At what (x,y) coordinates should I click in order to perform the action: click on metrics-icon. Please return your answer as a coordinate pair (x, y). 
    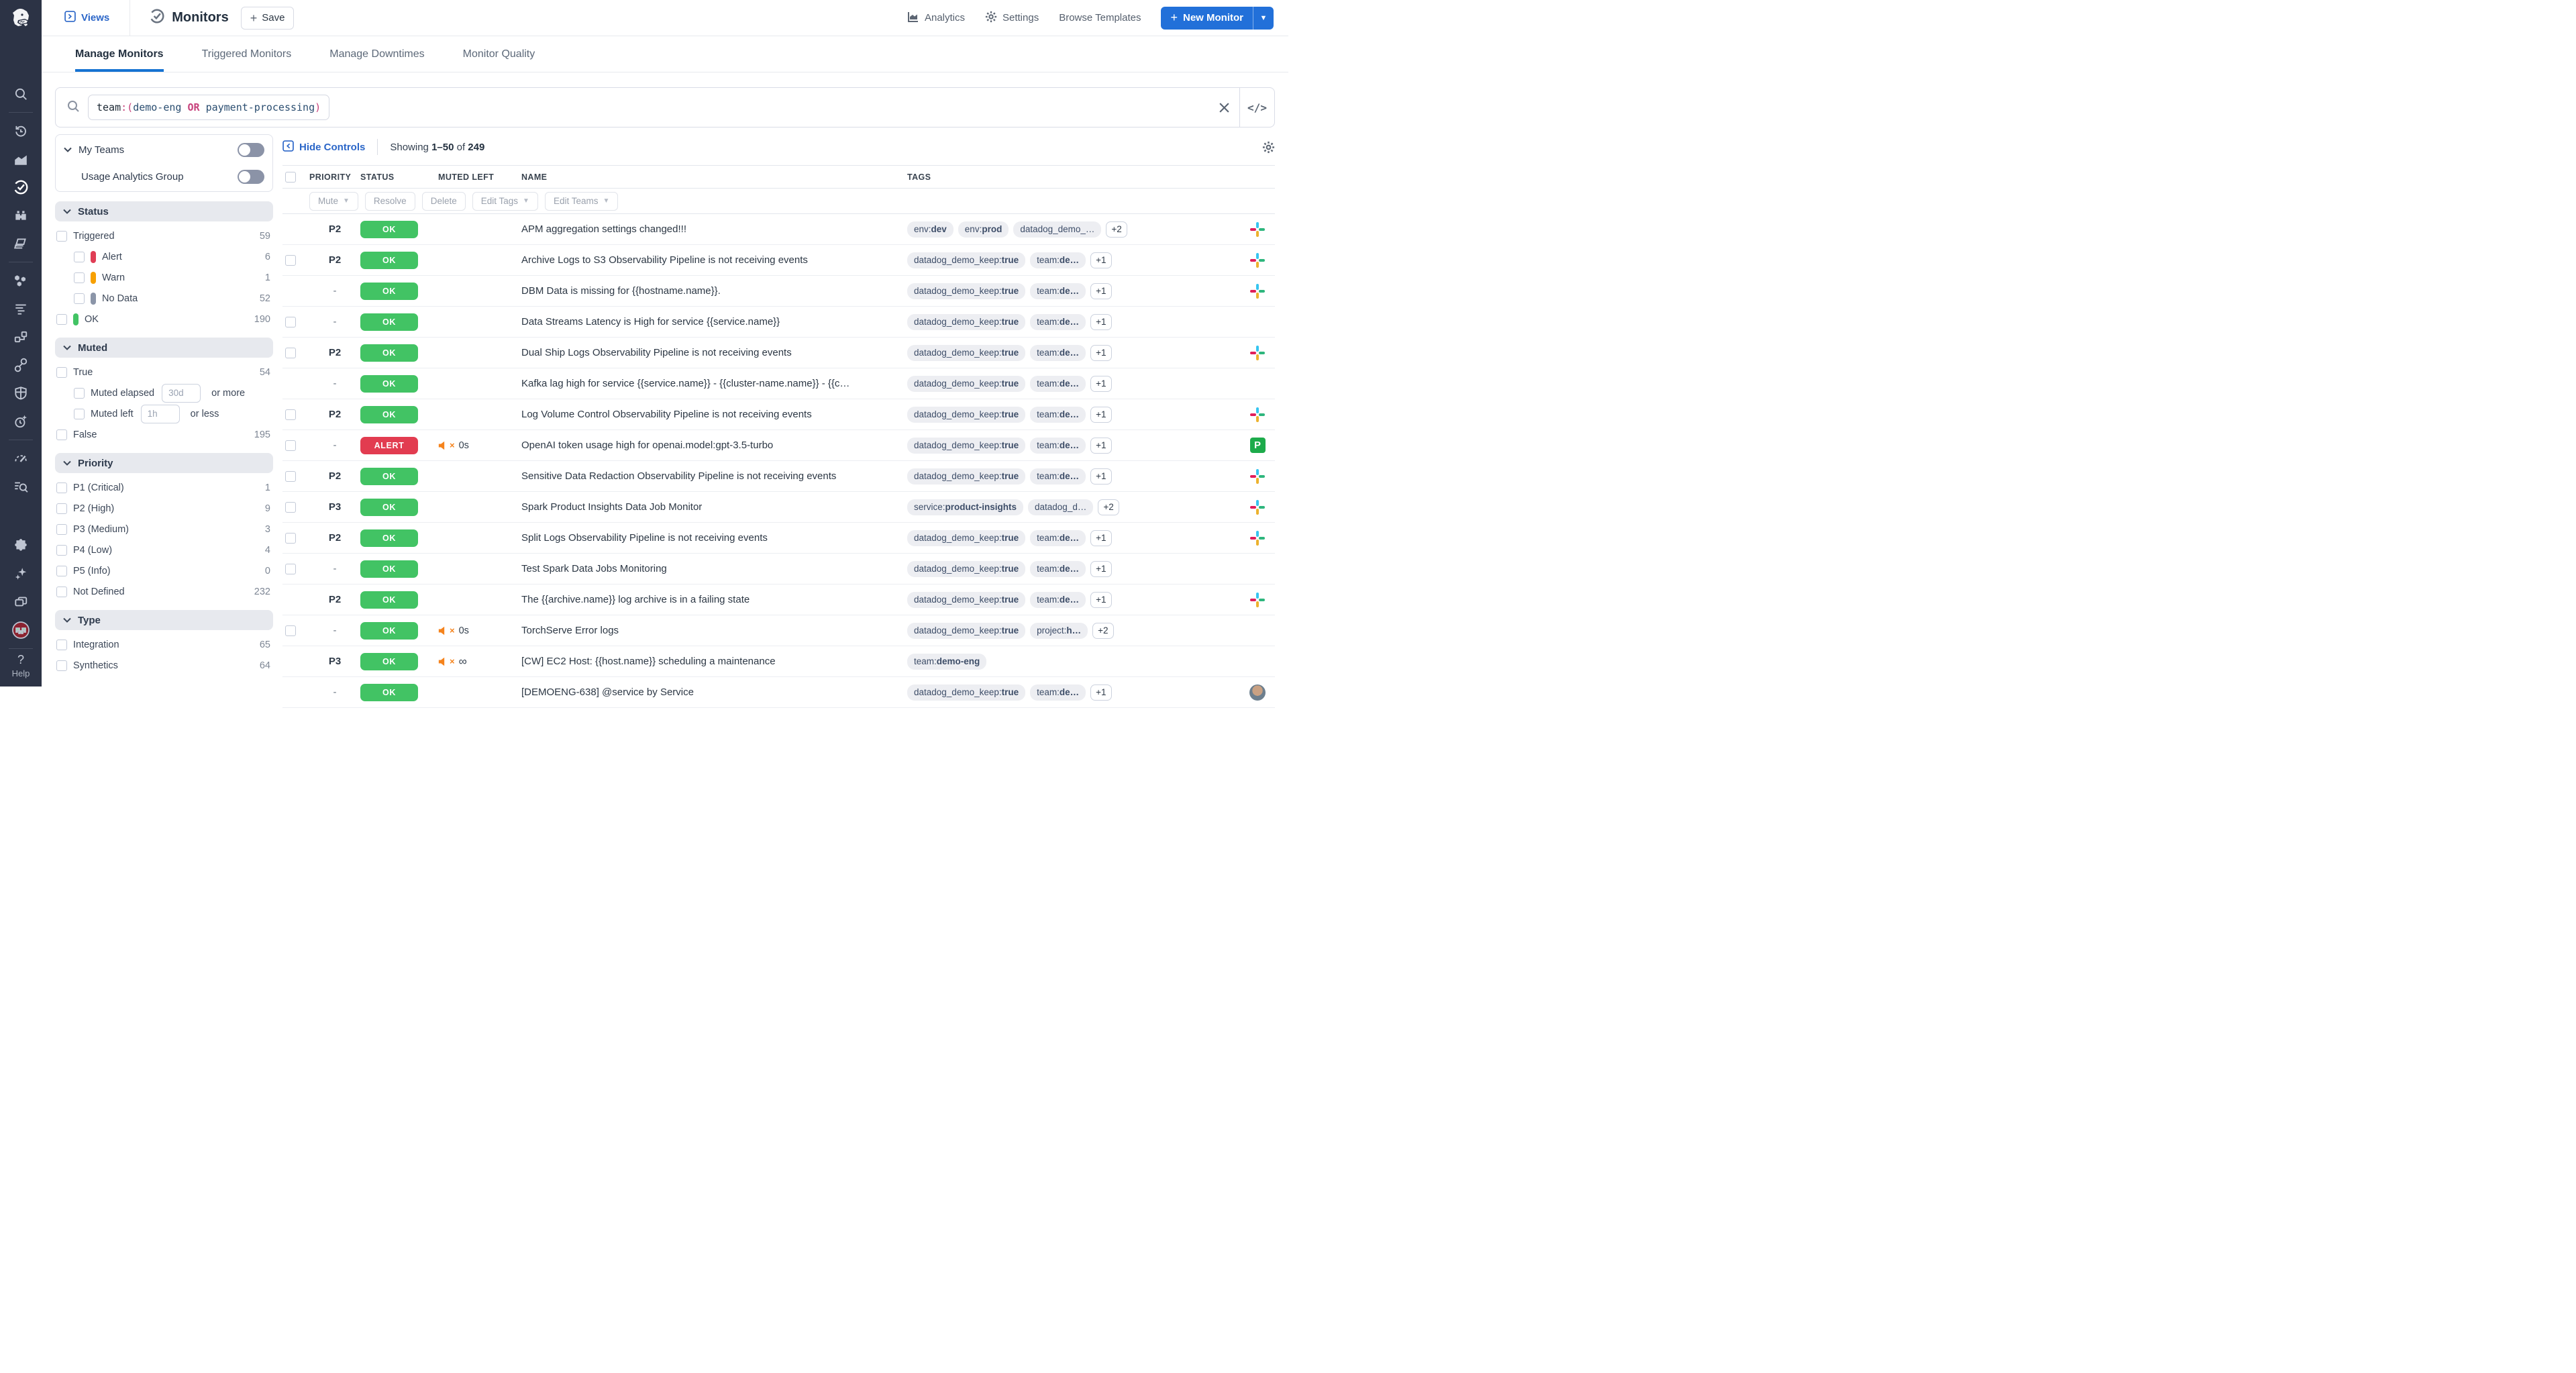
    Looking at the image, I should click on (20, 159).